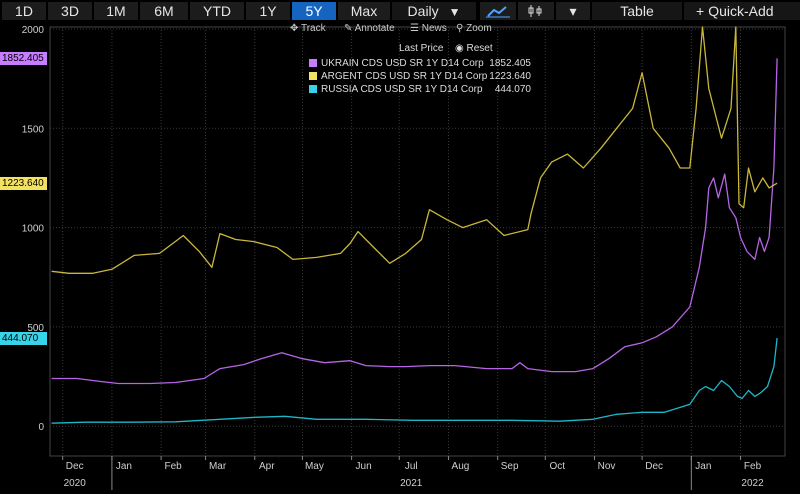  Describe the element at coordinates (454, 12) in the screenshot. I see `chevron-down-icon: ▼` at that location.